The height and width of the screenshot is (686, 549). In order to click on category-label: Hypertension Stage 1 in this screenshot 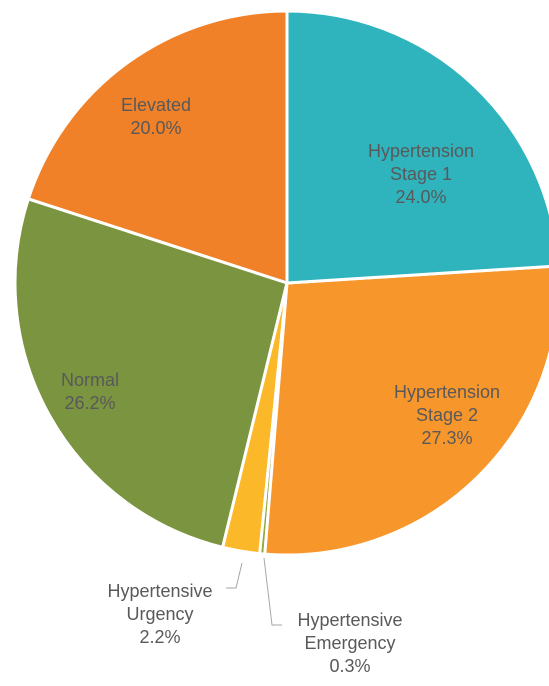, I will do `click(421, 162)`.